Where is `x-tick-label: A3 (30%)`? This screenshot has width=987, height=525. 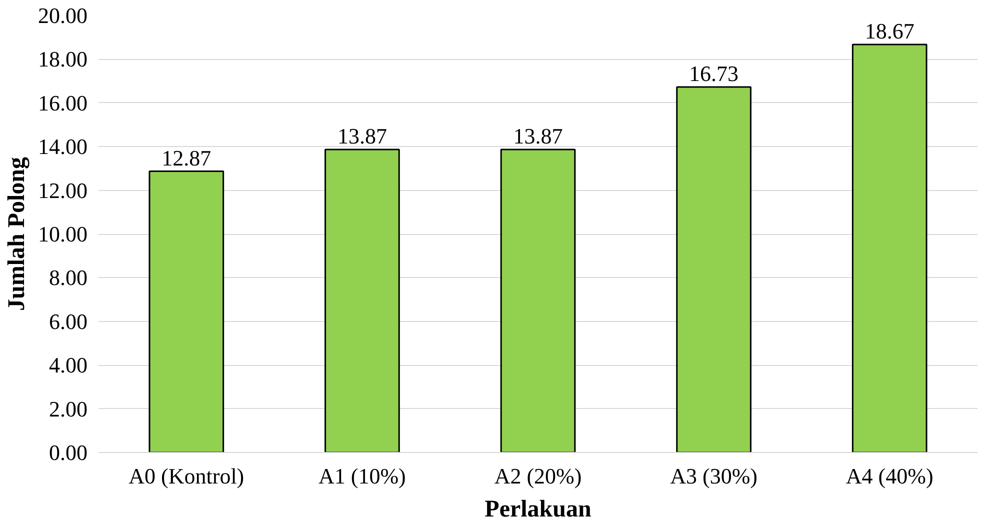 x-tick-label: A3 (30%) is located at coordinates (714, 476).